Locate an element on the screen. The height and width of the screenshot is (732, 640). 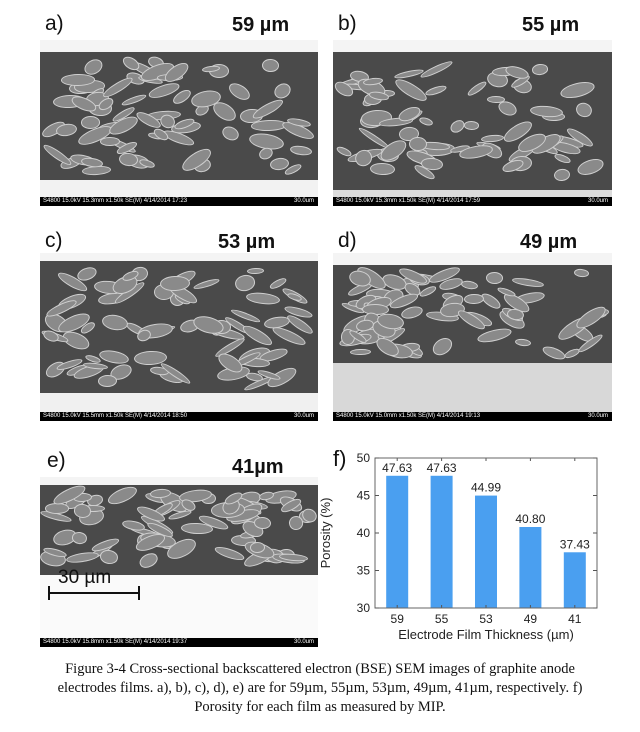
thickness-label: 49 µm is located at coordinates (549, 242).